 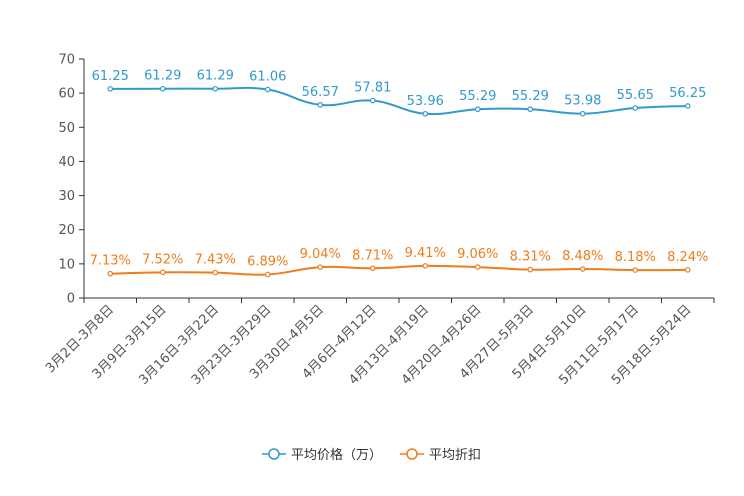 I want to click on data-label: 53.98, so click(x=582, y=101).